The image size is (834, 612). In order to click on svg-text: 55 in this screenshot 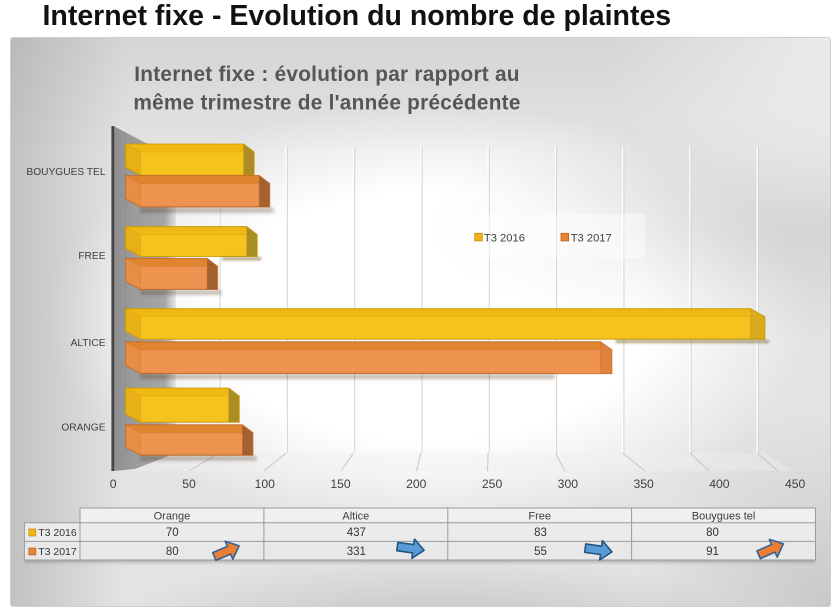, I will do `click(540, 552)`.